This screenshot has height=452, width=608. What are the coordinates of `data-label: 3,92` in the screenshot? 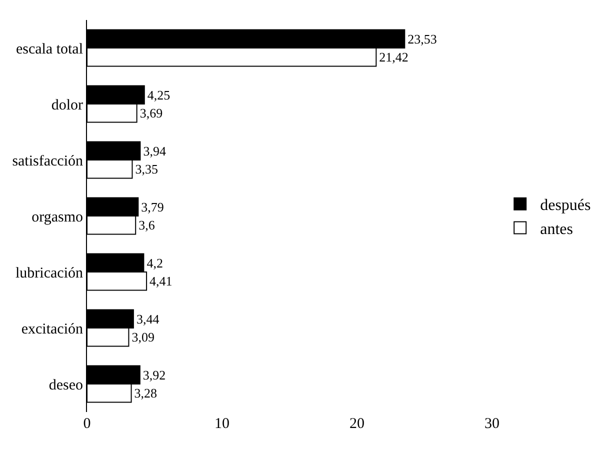 It's located at (154, 374).